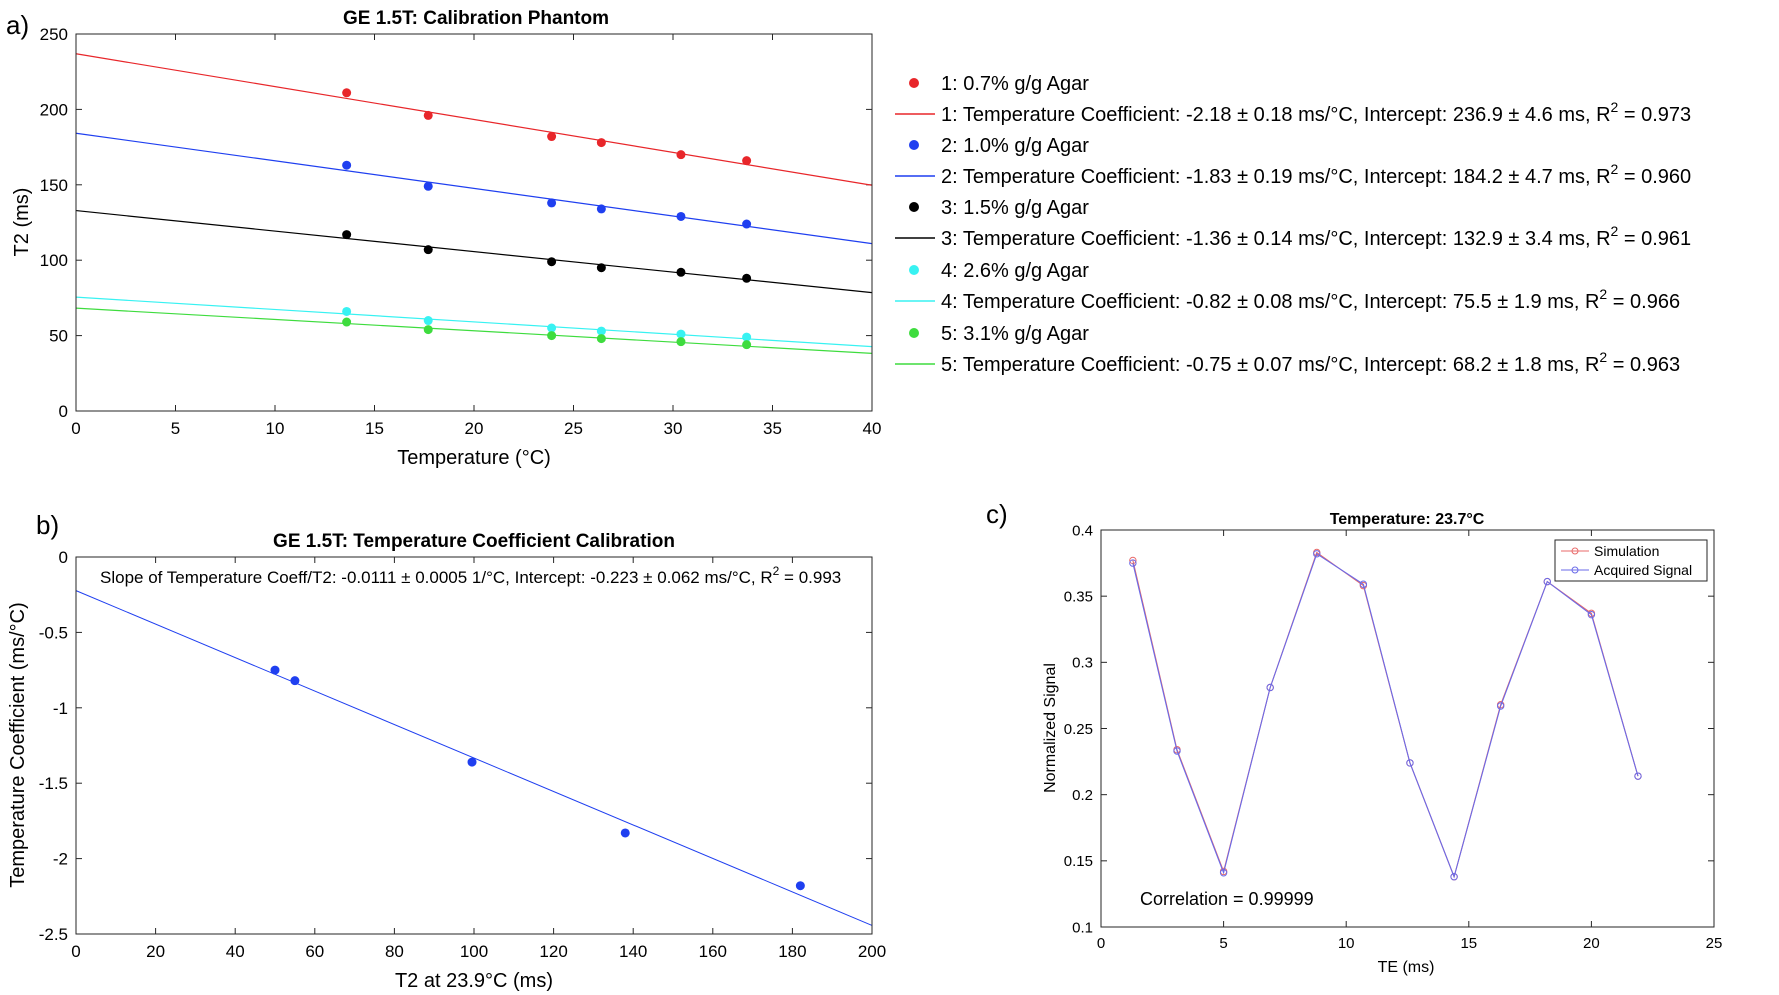 The image size is (1779, 995). What do you see at coordinates (1015, 84) in the screenshot?
I see `legend-label-series-1: 1: 0.7% g/g Agar` at bounding box center [1015, 84].